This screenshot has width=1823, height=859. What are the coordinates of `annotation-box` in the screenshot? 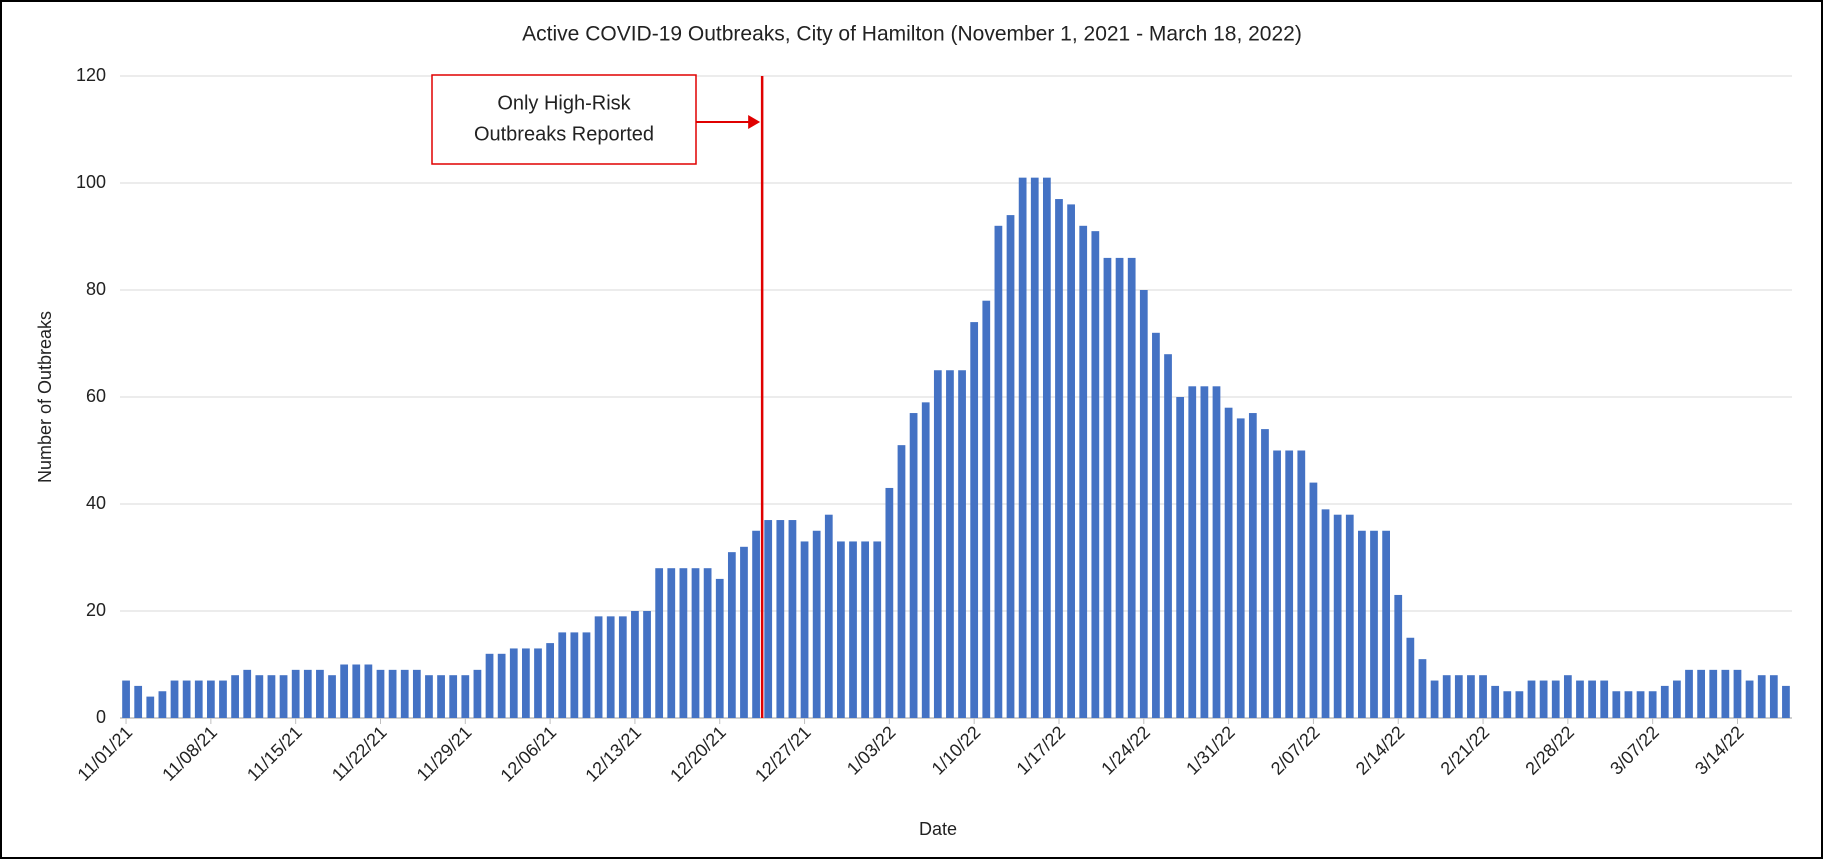 It's located at (564, 119).